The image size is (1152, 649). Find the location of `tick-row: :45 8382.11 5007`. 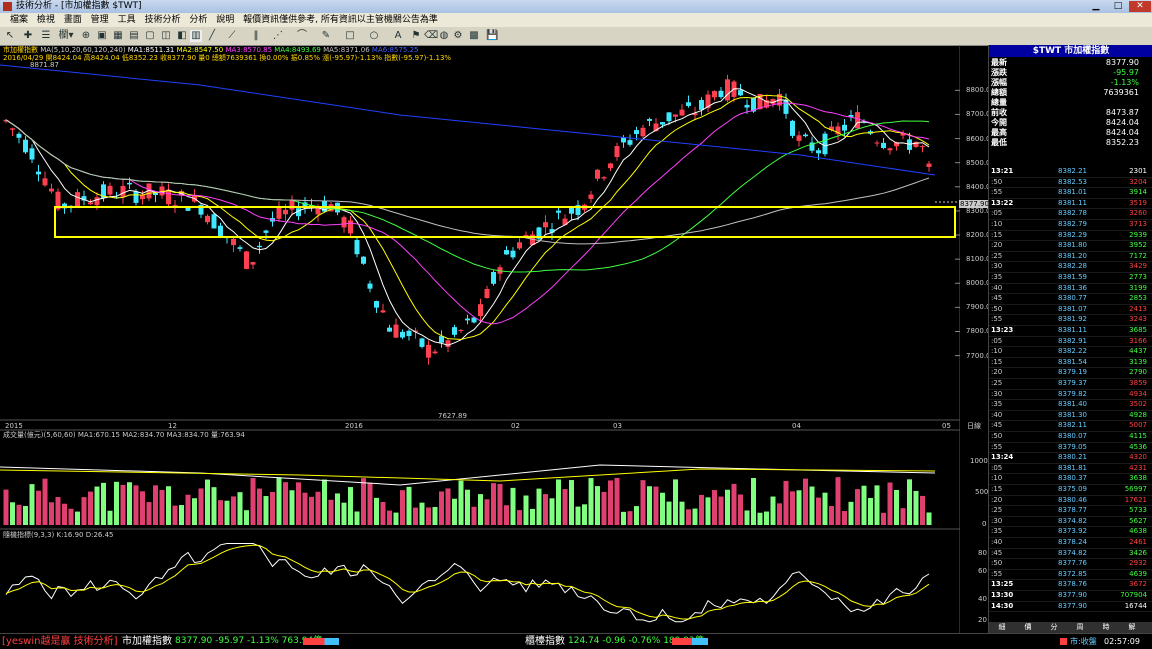

tick-row: :45 8382.11 5007 is located at coordinates (1070, 426).